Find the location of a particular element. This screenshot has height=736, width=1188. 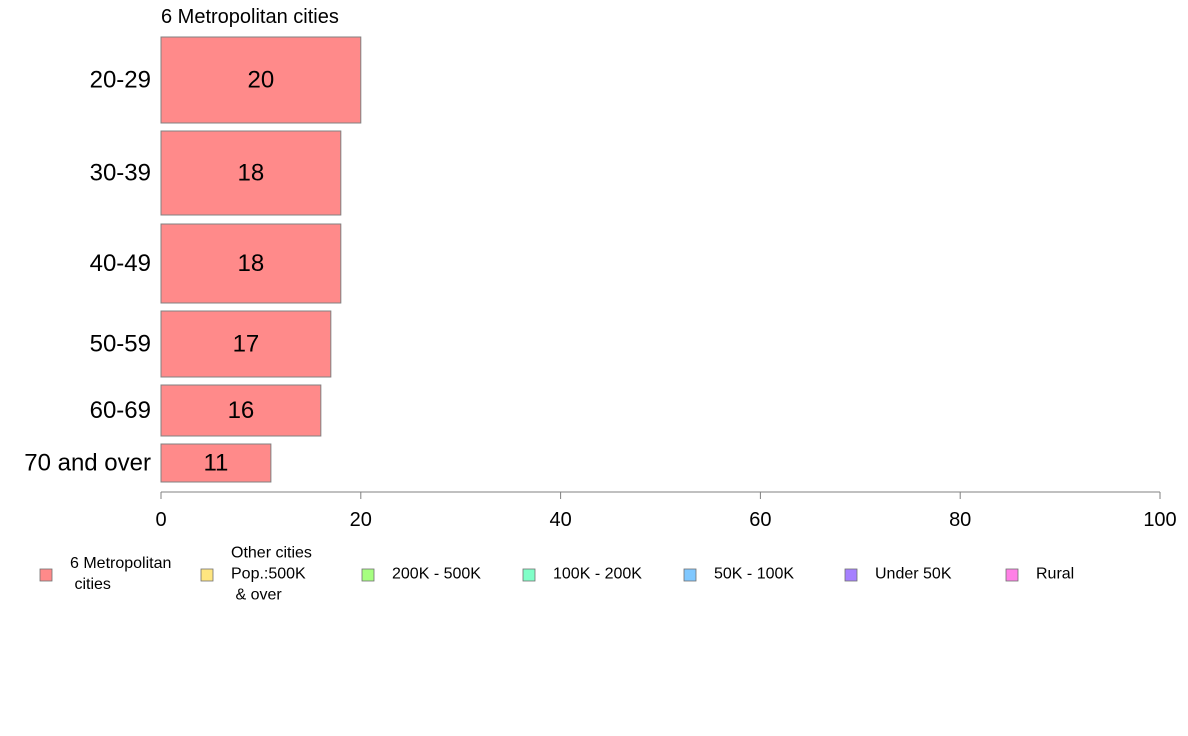

bar-70-and-over is located at coordinates (216, 463).